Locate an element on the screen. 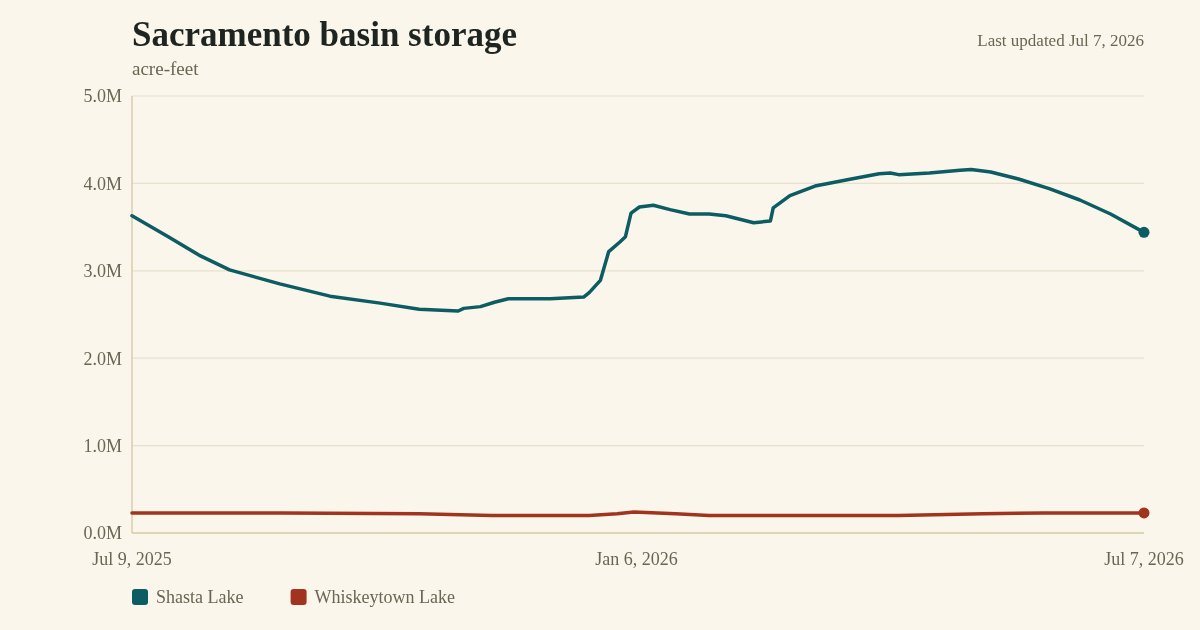  text: Last updated Jul 7, 2026 is located at coordinates (1060, 40).